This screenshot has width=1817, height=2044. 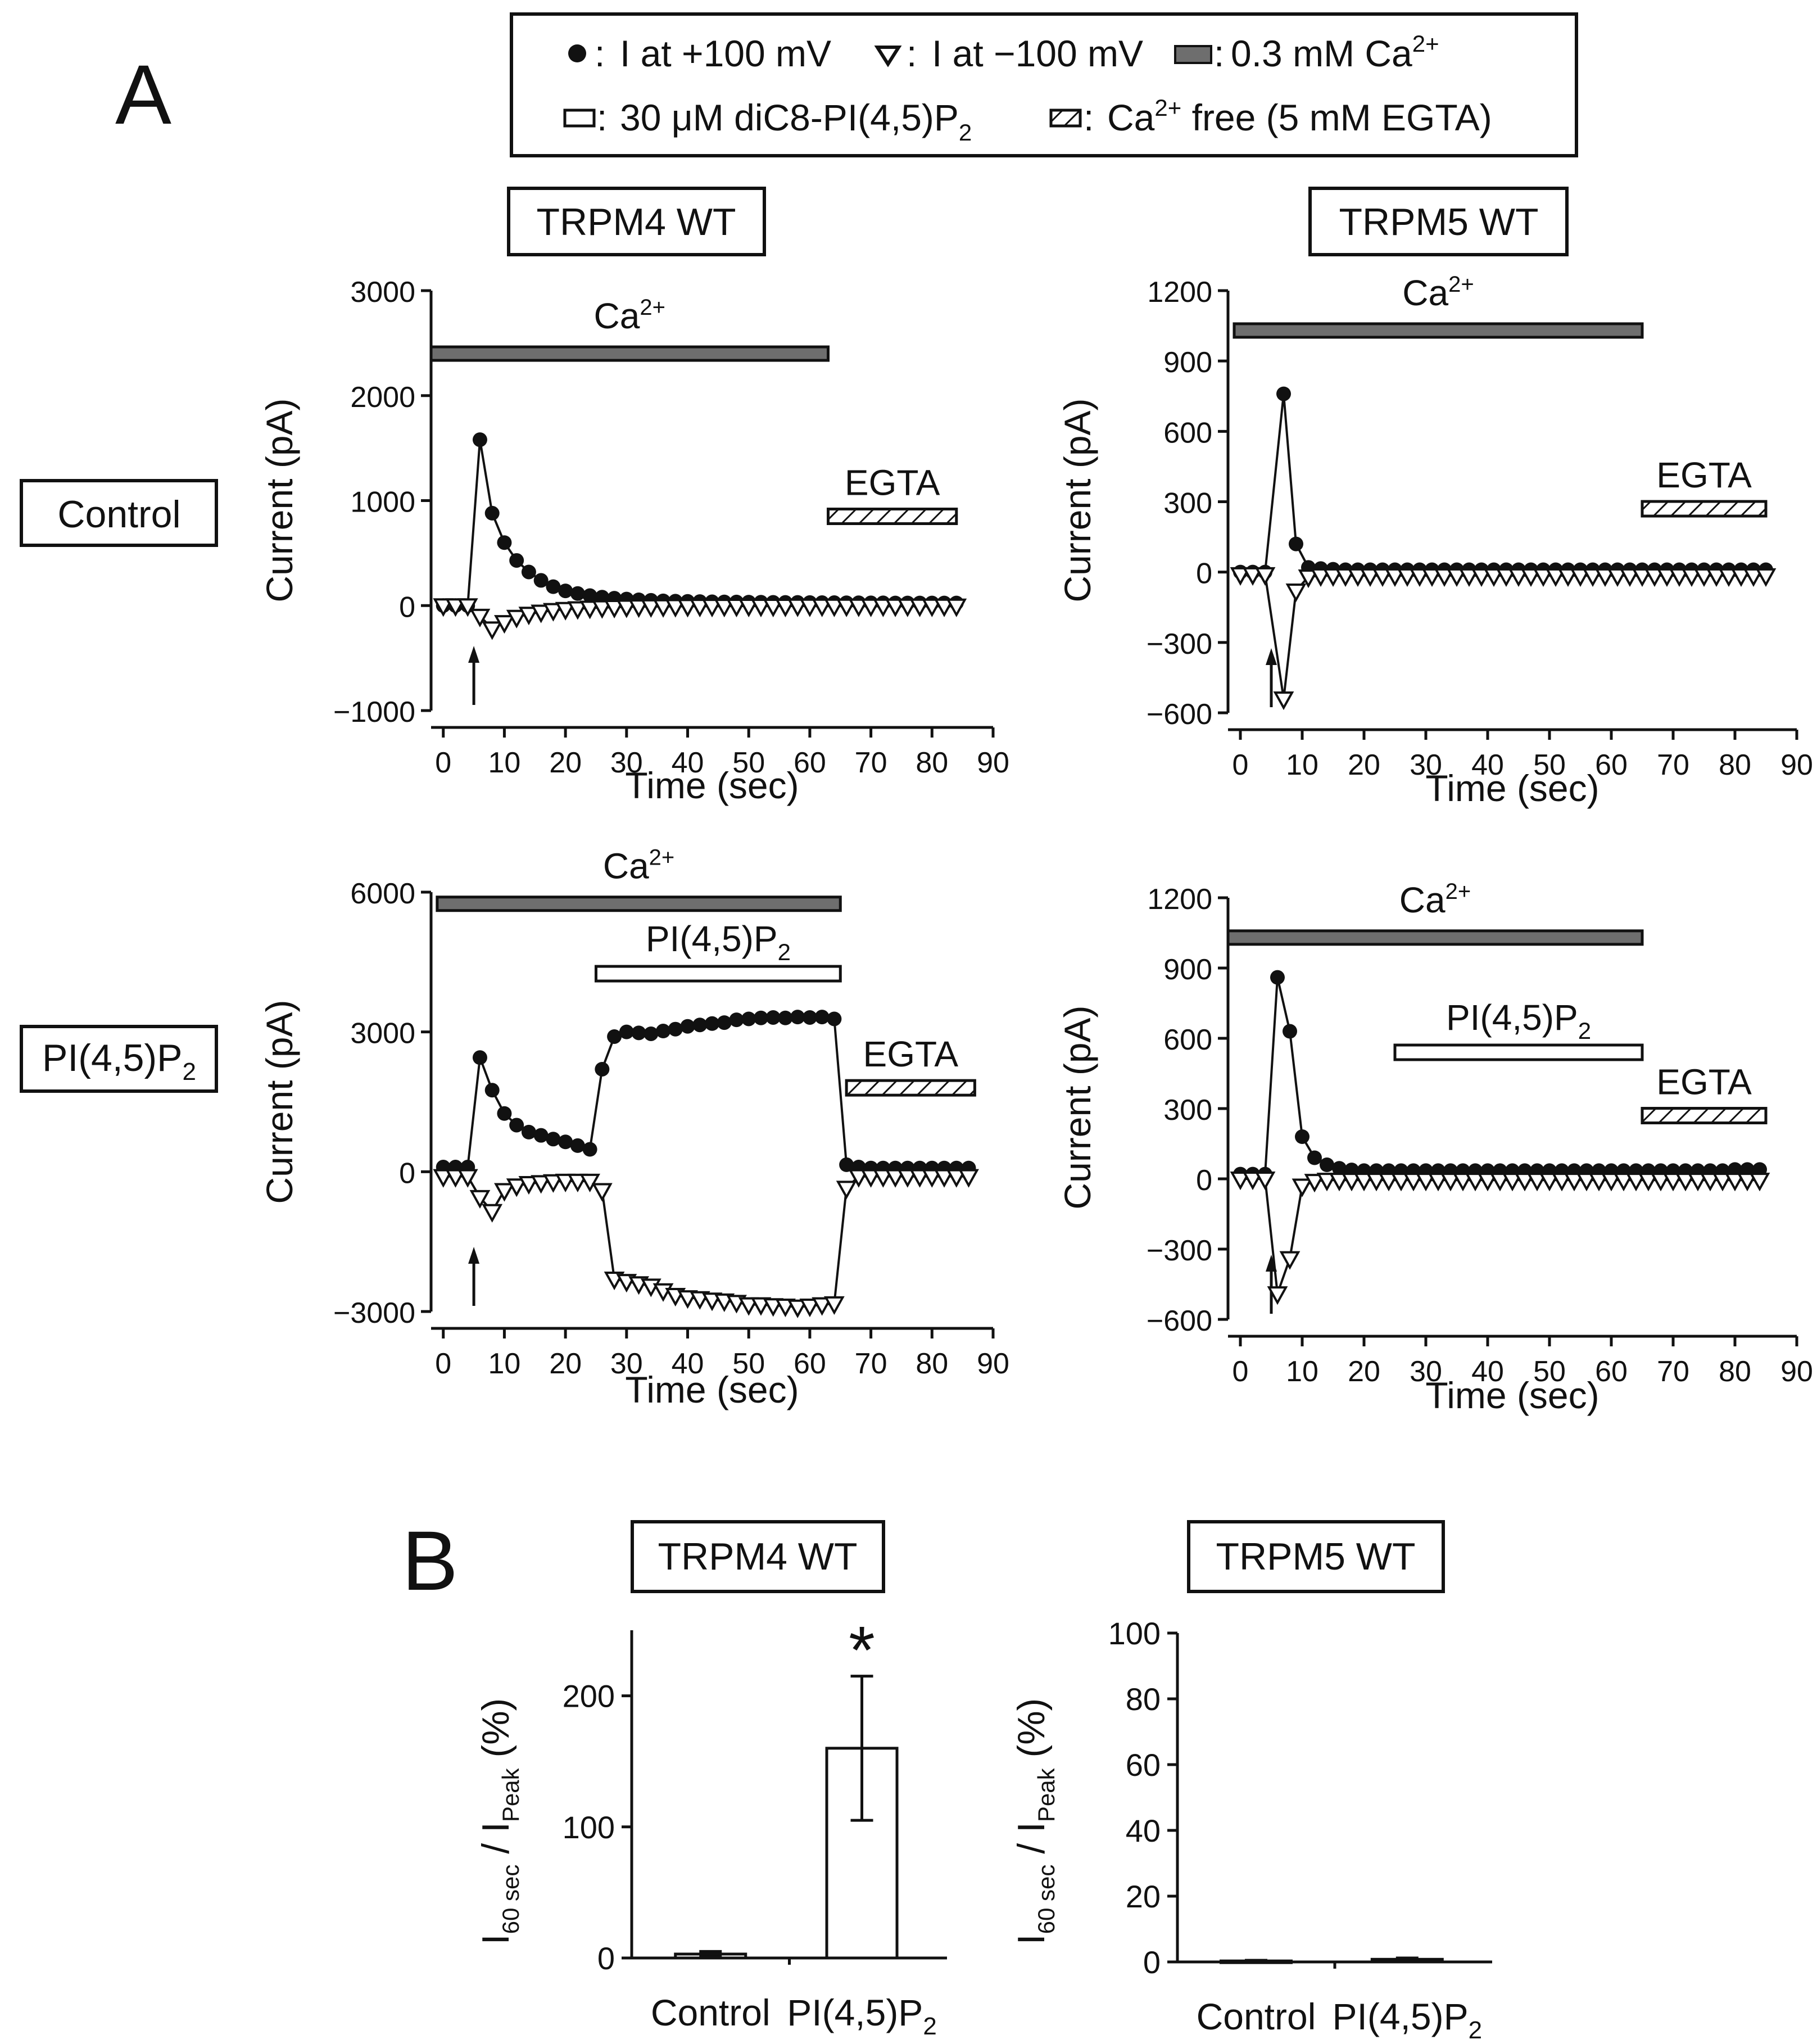 What do you see at coordinates (1077, 1107) in the screenshot?
I see `y-axis-label: Current (pA)` at bounding box center [1077, 1107].